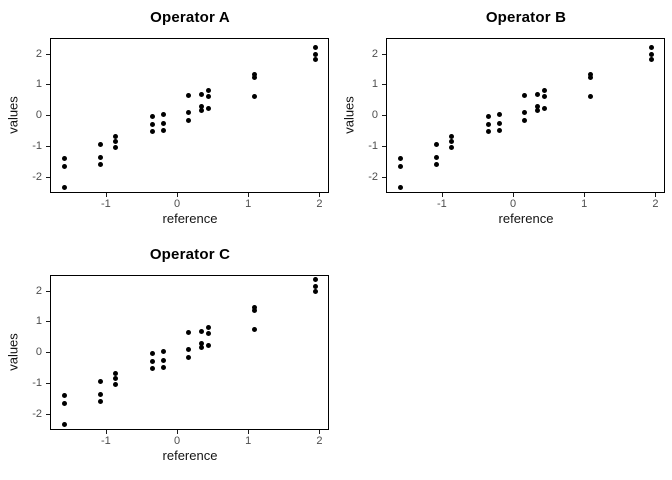 The image size is (672, 480). What do you see at coordinates (38, 352) in the screenshot?
I see `y-tick-label: 0` at bounding box center [38, 352].